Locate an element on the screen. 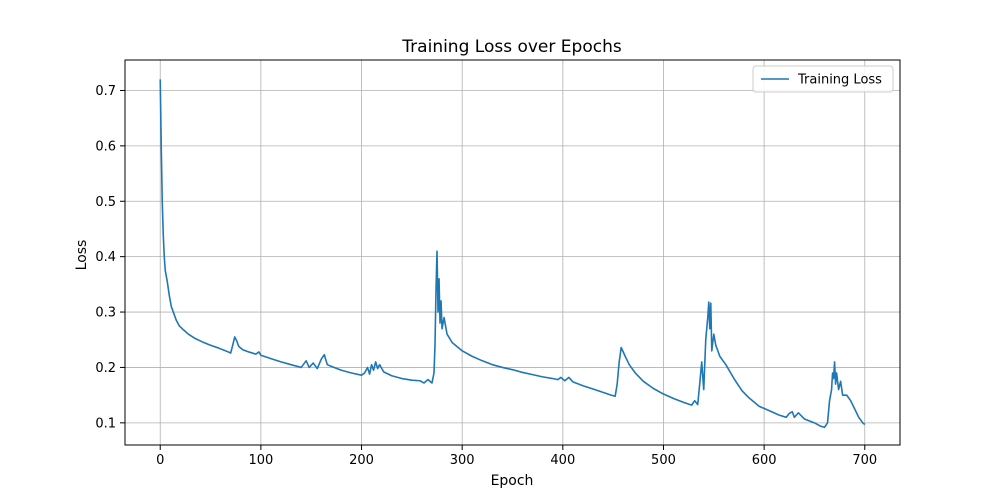  legend-box is located at coordinates (823, 79).